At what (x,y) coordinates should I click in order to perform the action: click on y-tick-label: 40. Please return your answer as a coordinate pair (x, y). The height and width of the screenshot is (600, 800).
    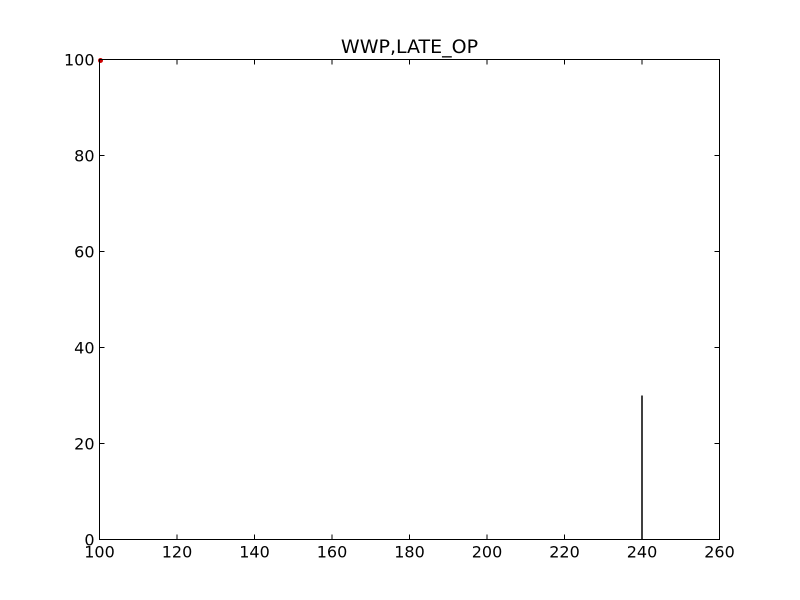
    Looking at the image, I should click on (84, 348).